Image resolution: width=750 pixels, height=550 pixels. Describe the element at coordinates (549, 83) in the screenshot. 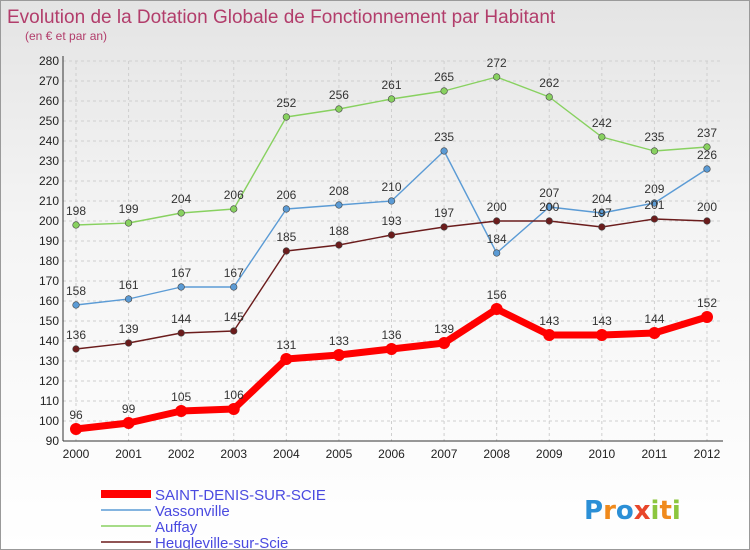

I see `data-label: 262` at that location.